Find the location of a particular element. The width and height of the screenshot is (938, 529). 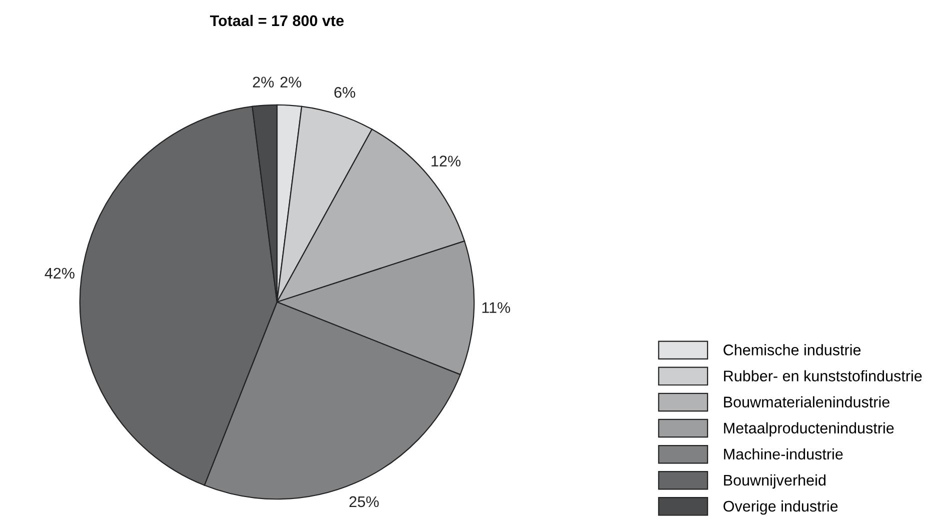

legend-label: Metaalproductenindustrie is located at coordinates (809, 429).